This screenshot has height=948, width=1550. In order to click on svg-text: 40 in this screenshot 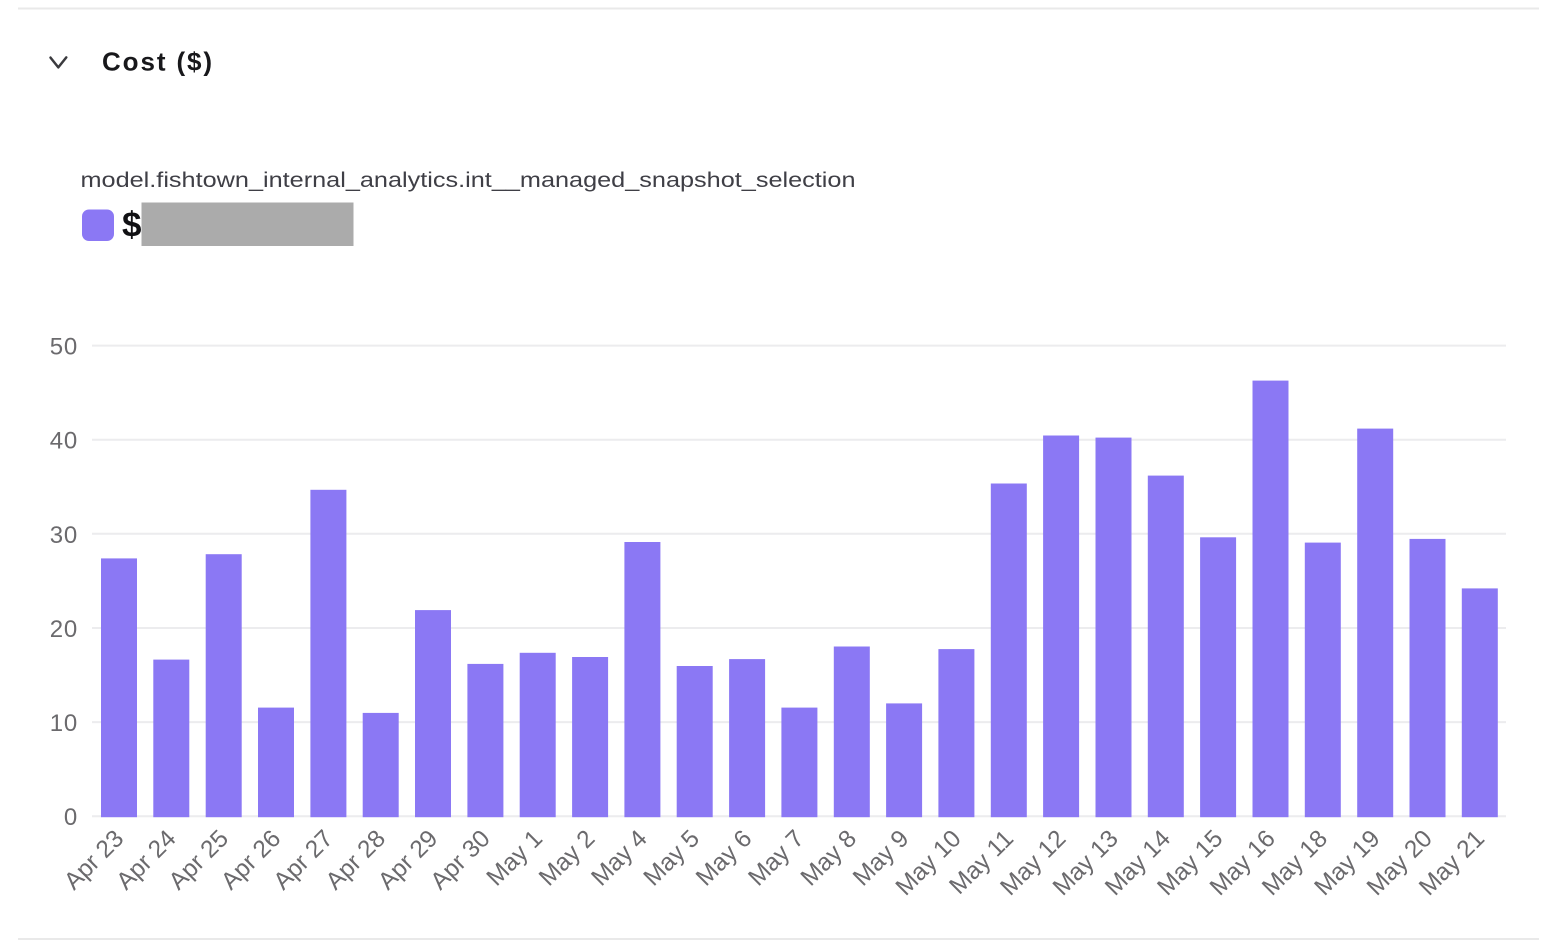, I will do `click(64, 441)`.